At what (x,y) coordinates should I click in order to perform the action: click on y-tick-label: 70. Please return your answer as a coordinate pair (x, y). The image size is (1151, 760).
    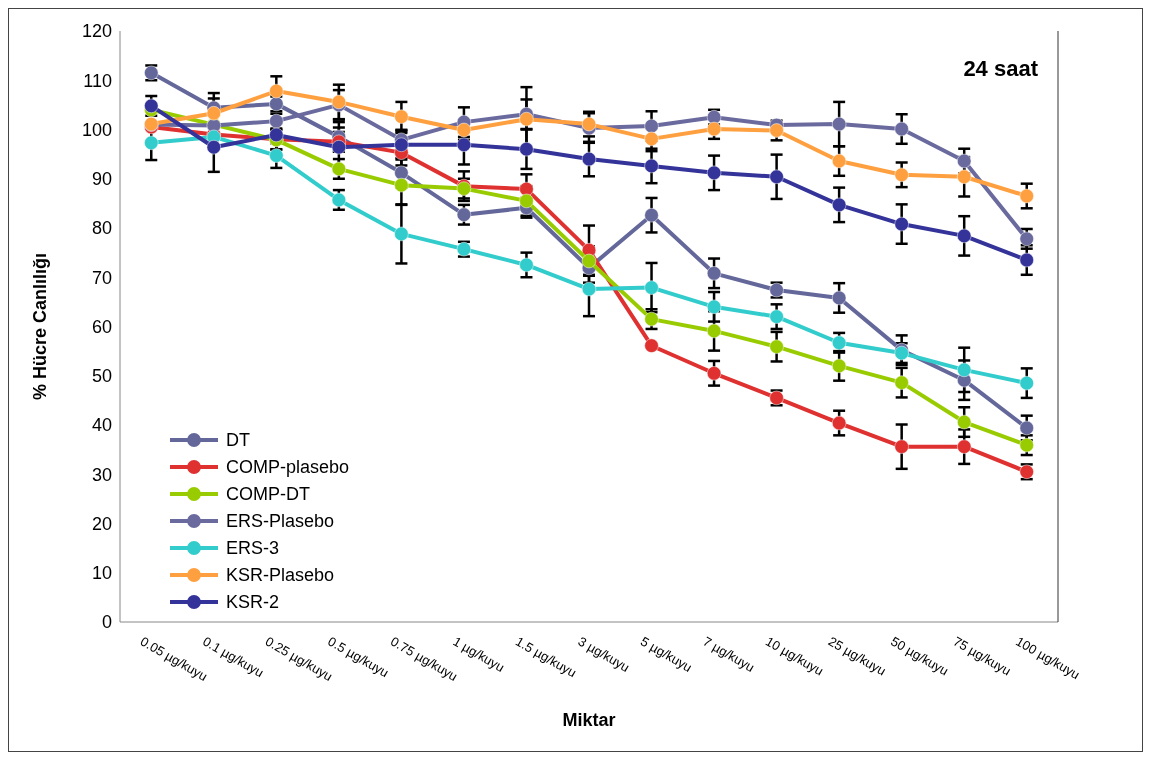
    Looking at the image, I should click on (101, 277).